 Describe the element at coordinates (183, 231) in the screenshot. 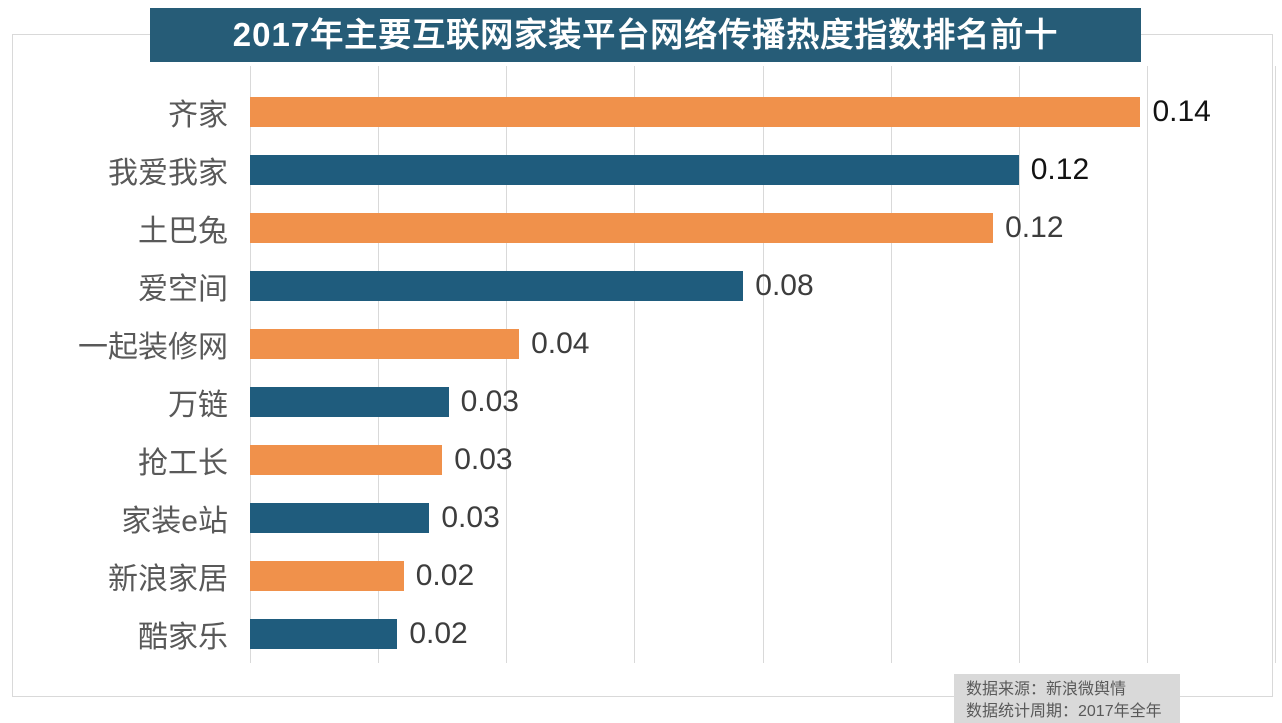

I see `category-label: 土巴兔` at that location.